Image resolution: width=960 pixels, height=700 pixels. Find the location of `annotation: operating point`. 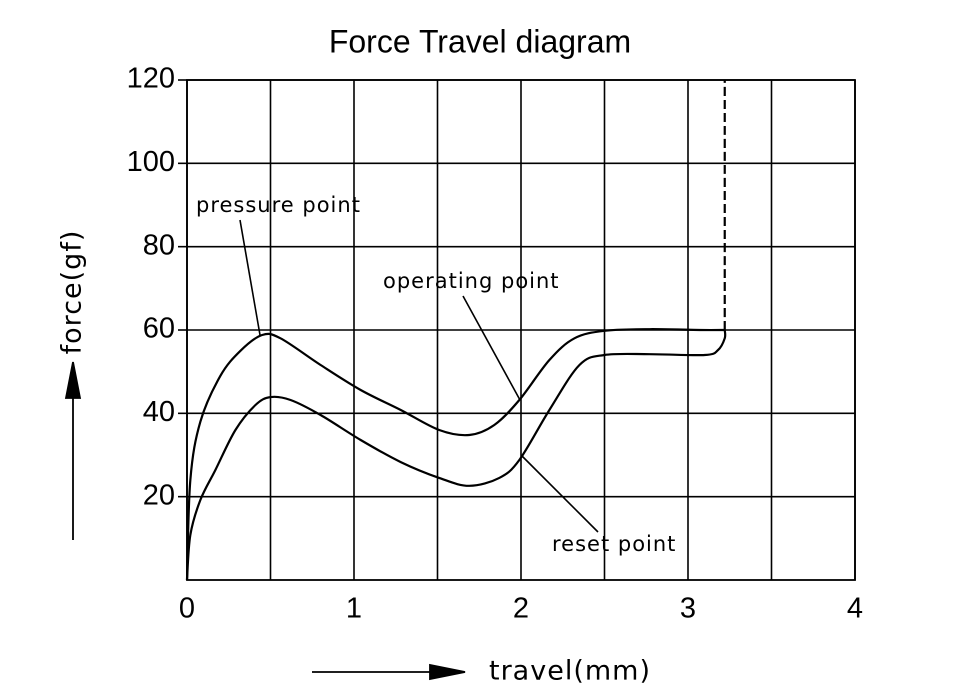

annotation: operating point is located at coordinates (471, 281).